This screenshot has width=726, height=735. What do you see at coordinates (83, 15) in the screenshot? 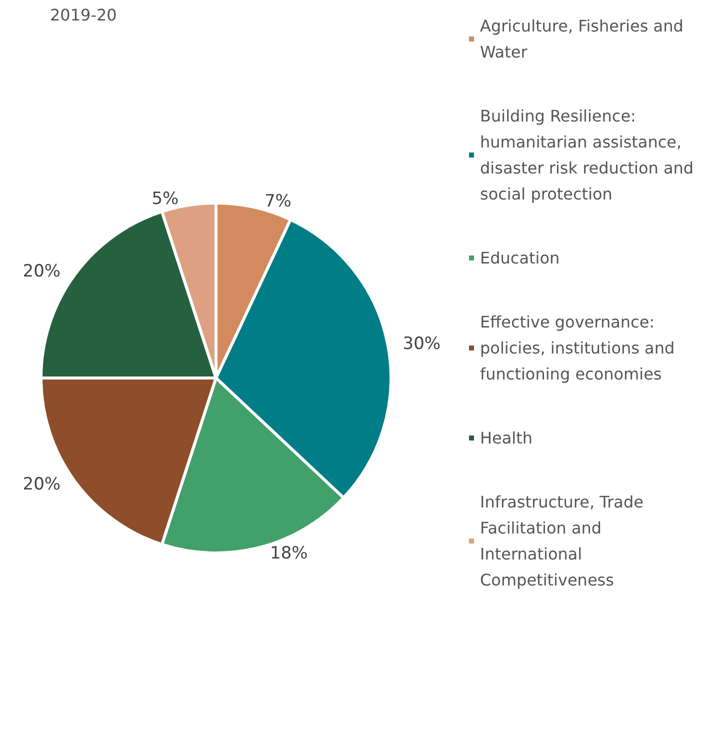
I see `chart-title: 2019-20` at bounding box center [83, 15].